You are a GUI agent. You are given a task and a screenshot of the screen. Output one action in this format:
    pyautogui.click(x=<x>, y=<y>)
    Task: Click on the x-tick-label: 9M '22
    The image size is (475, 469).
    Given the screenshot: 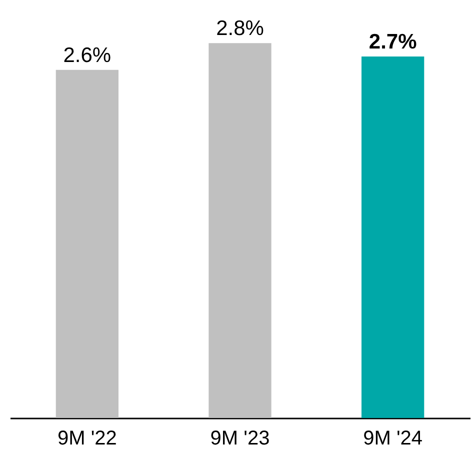 What is the action you would take?
    pyautogui.click(x=87, y=439)
    